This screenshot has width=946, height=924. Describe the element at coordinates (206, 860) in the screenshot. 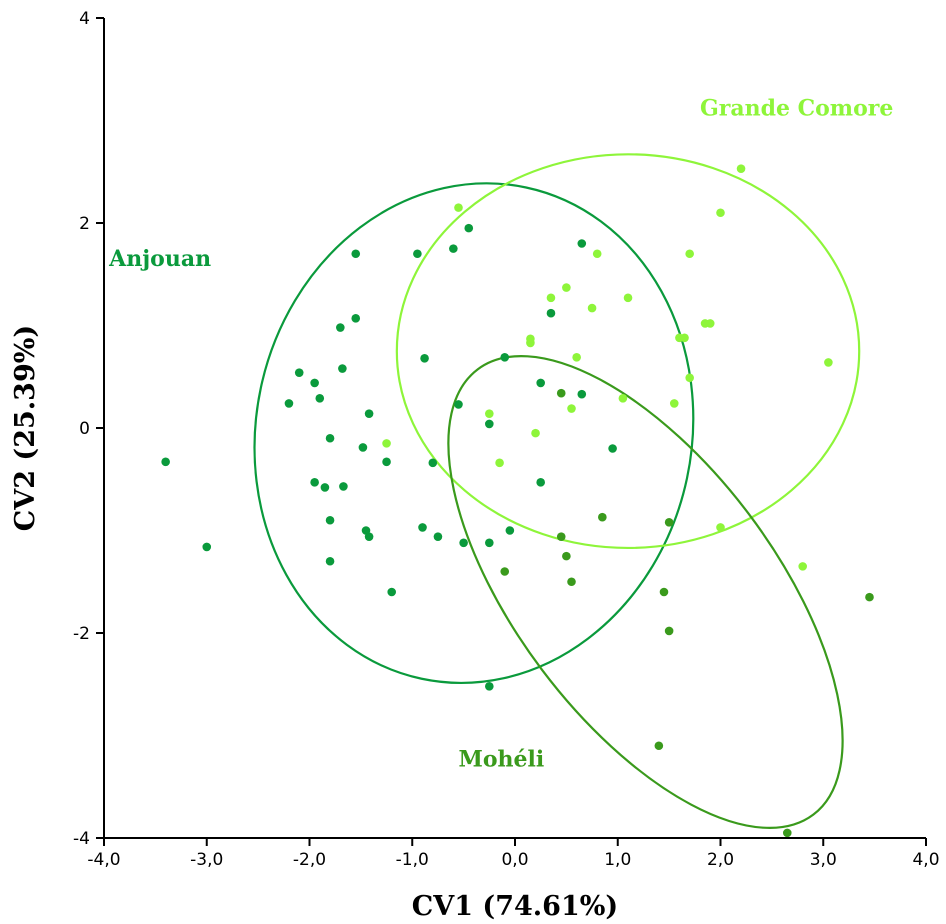

I see `x-tick-label: -3,0` at that location.